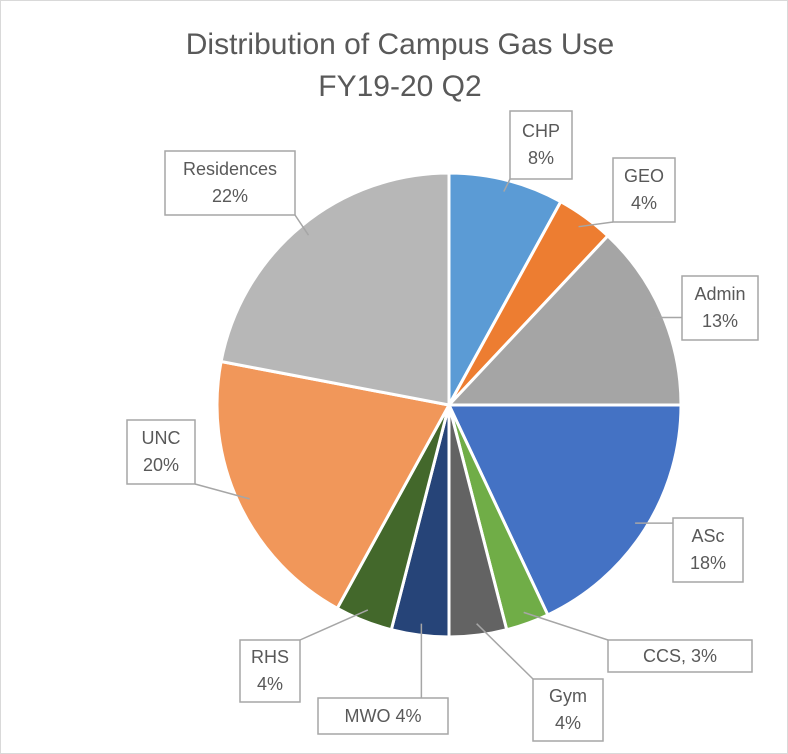 The height and width of the screenshot is (754, 788). Describe the element at coordinates (644, 176) in the screenshot. I see `category-label: GEO` at that location.